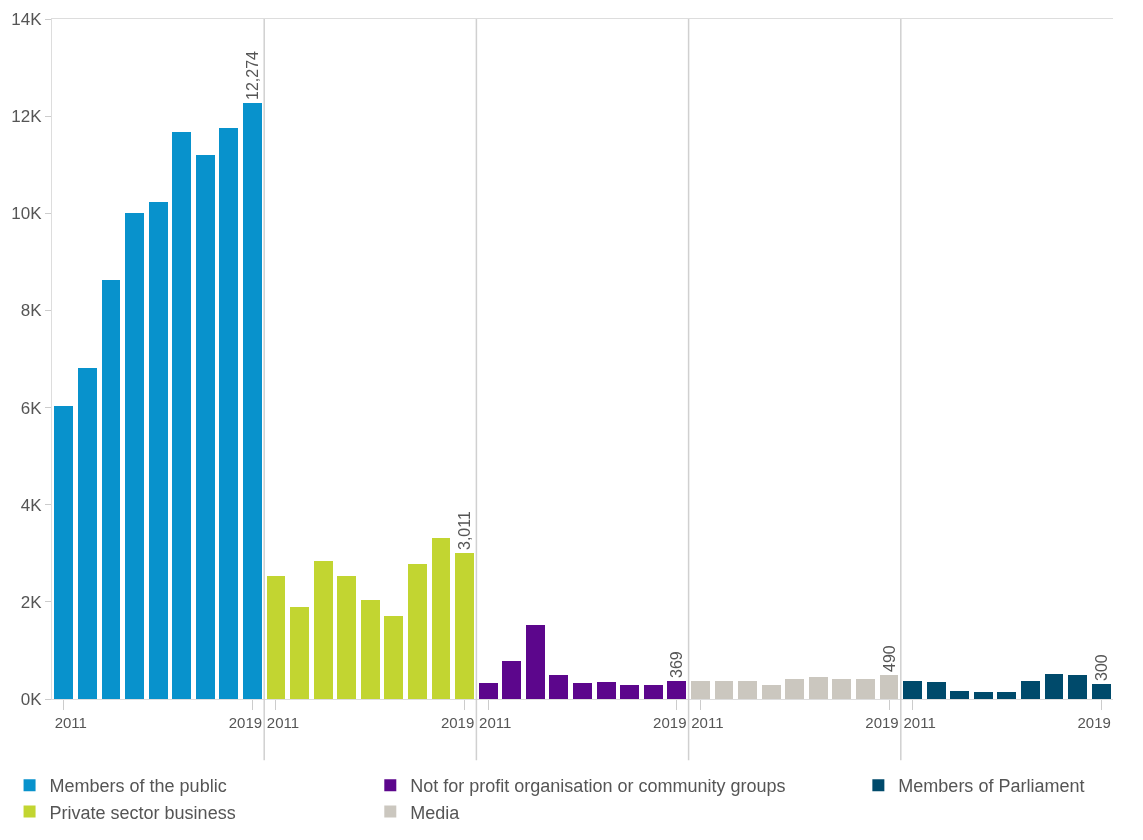  I want to click on y-tick-label: 10K, so click(27, 214).